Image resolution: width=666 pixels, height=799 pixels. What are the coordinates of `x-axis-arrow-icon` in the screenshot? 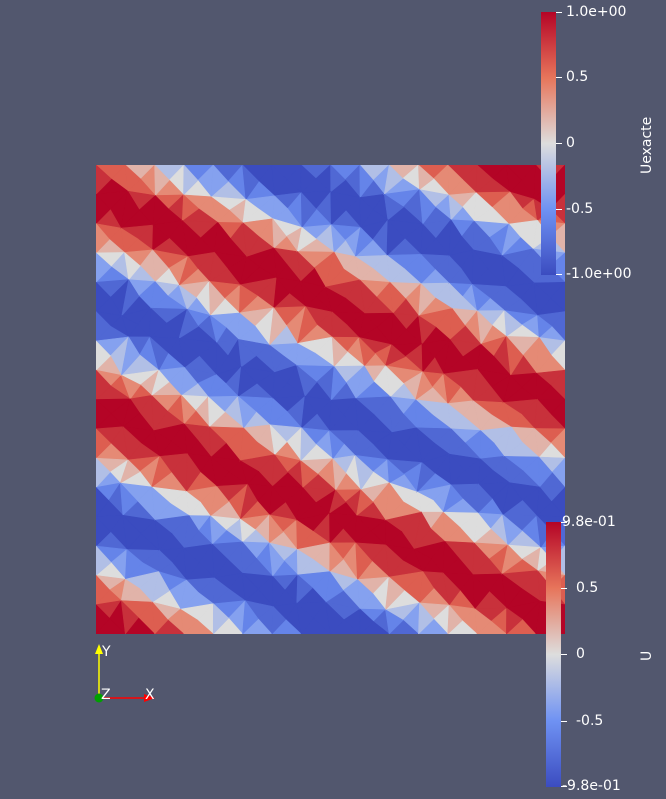 It's located at (149, 698).